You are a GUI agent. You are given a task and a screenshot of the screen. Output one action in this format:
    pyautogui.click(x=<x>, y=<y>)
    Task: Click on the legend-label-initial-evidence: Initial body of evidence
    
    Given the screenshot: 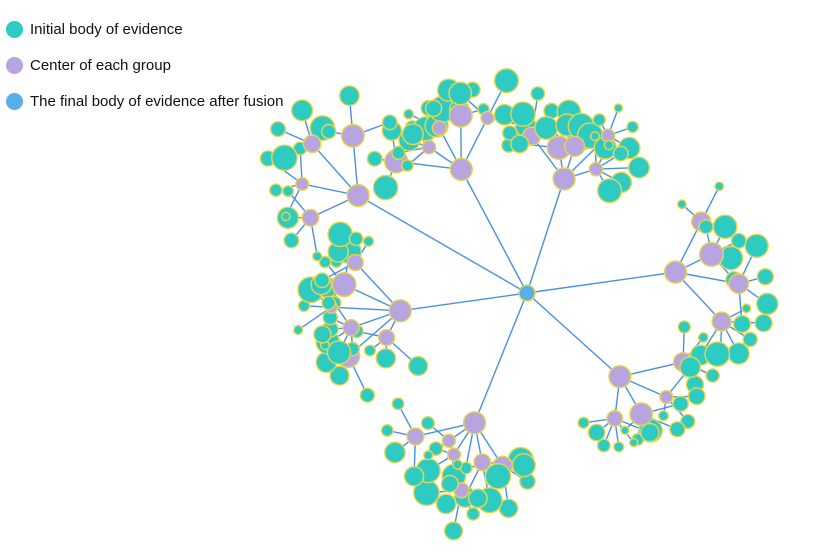 What is the action you would take?
    pyautogui.click(x=106, y=29)
    